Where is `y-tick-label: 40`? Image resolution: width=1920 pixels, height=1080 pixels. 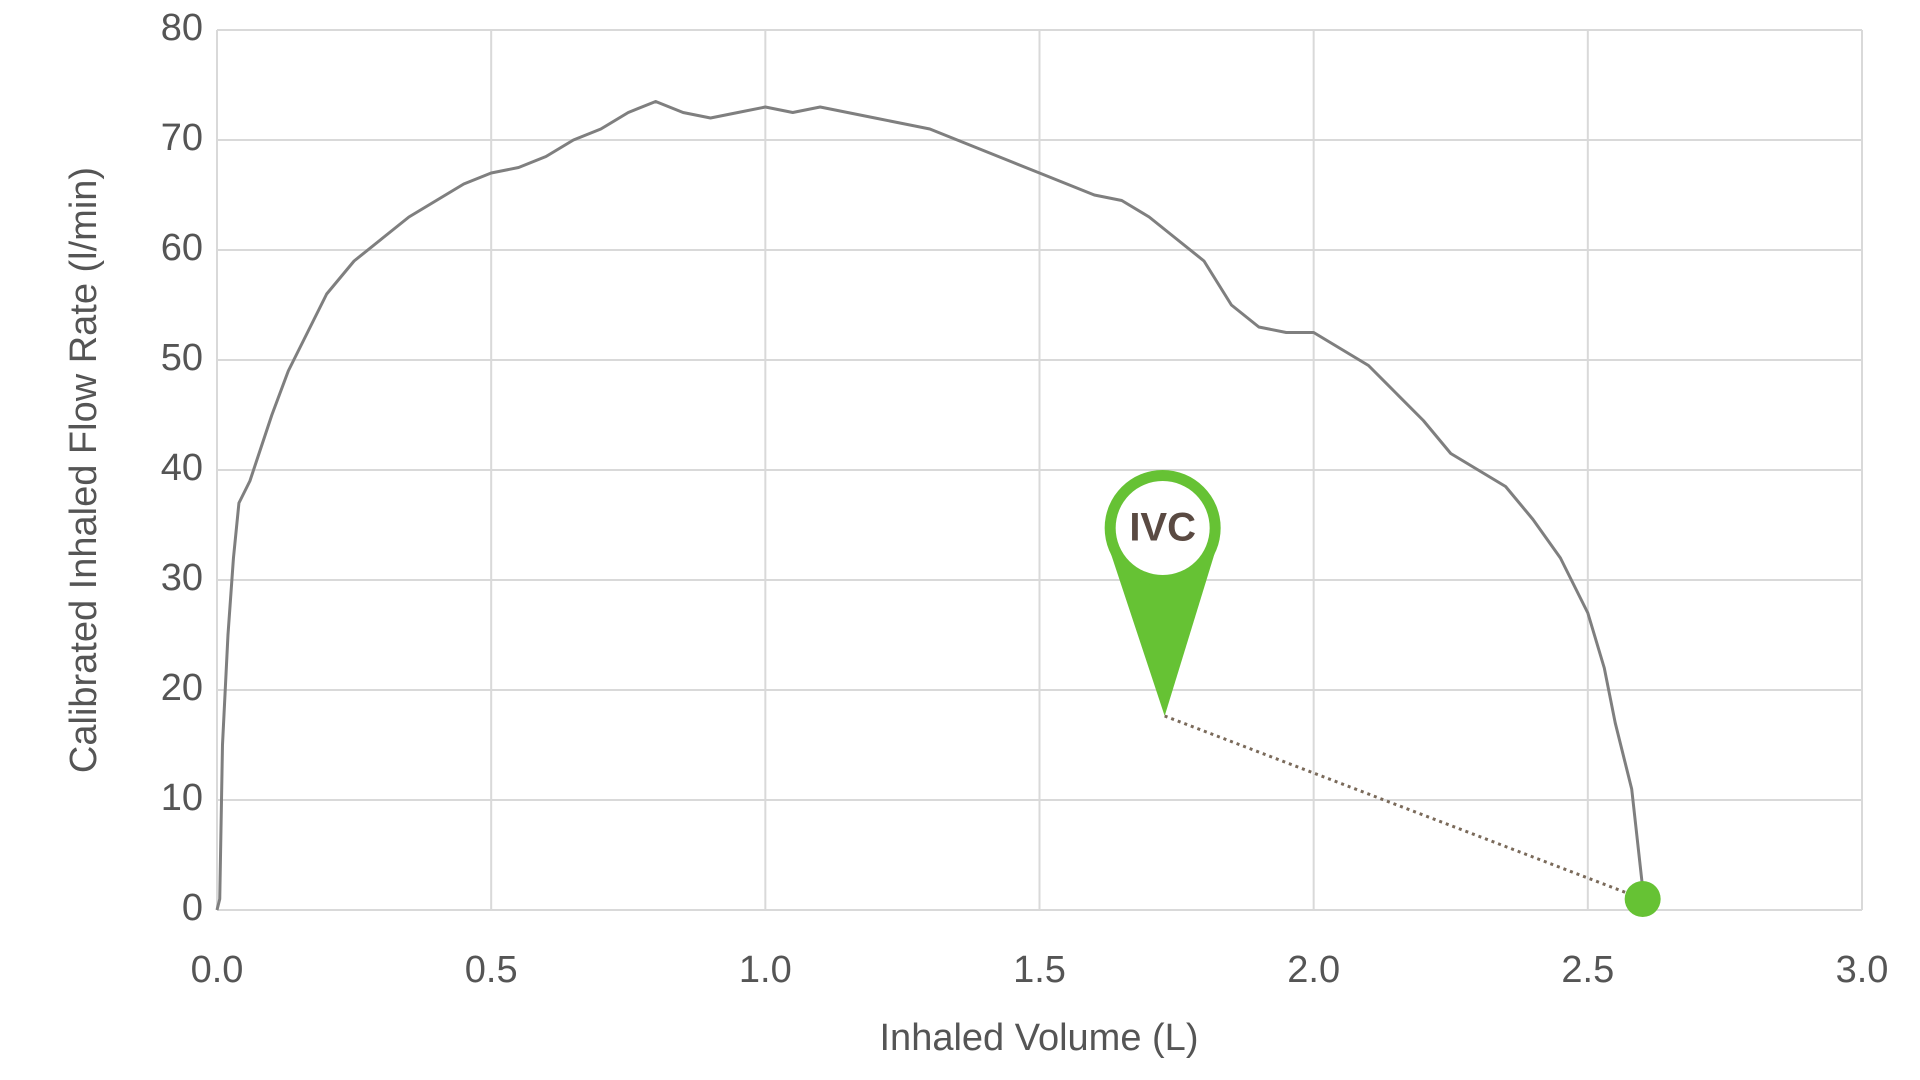 y-tick-label: 40 is located at coordinates (182, 468).